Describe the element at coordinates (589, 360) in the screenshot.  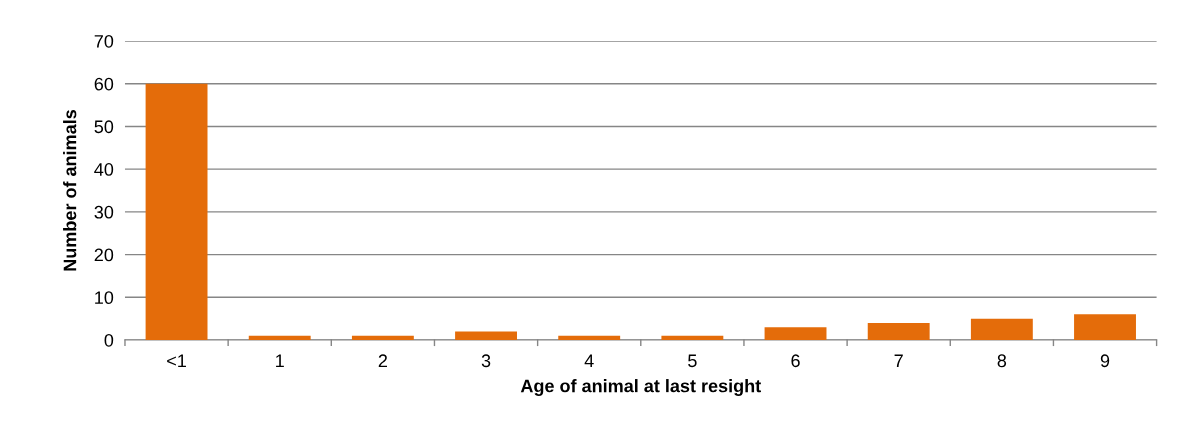
I see `x-tick-label: 4` at that location.